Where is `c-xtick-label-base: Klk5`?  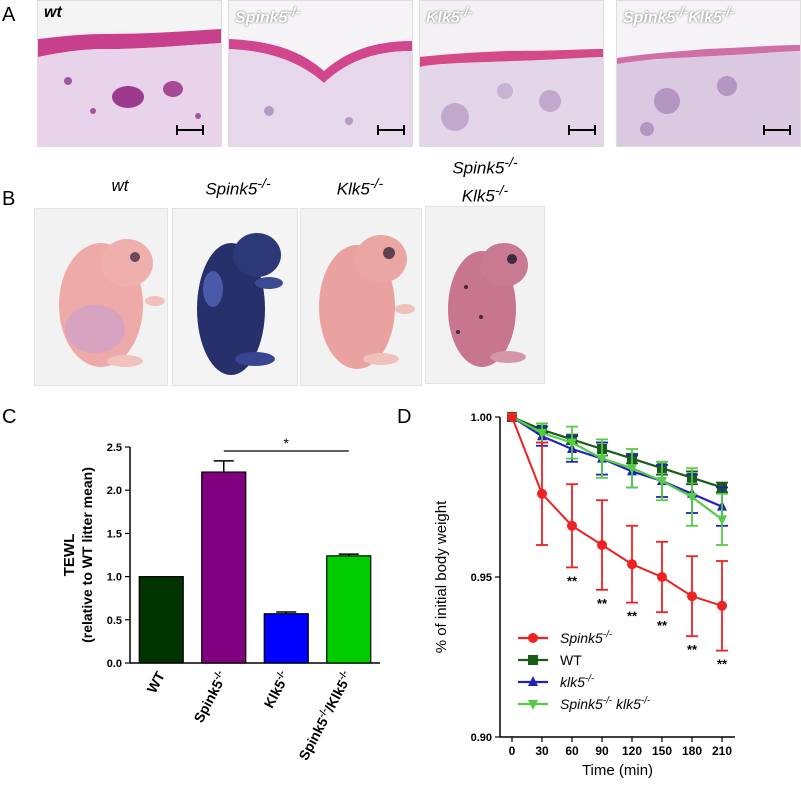 c-xtick-label-base: Klk5 is located at coordinates (275, 694).